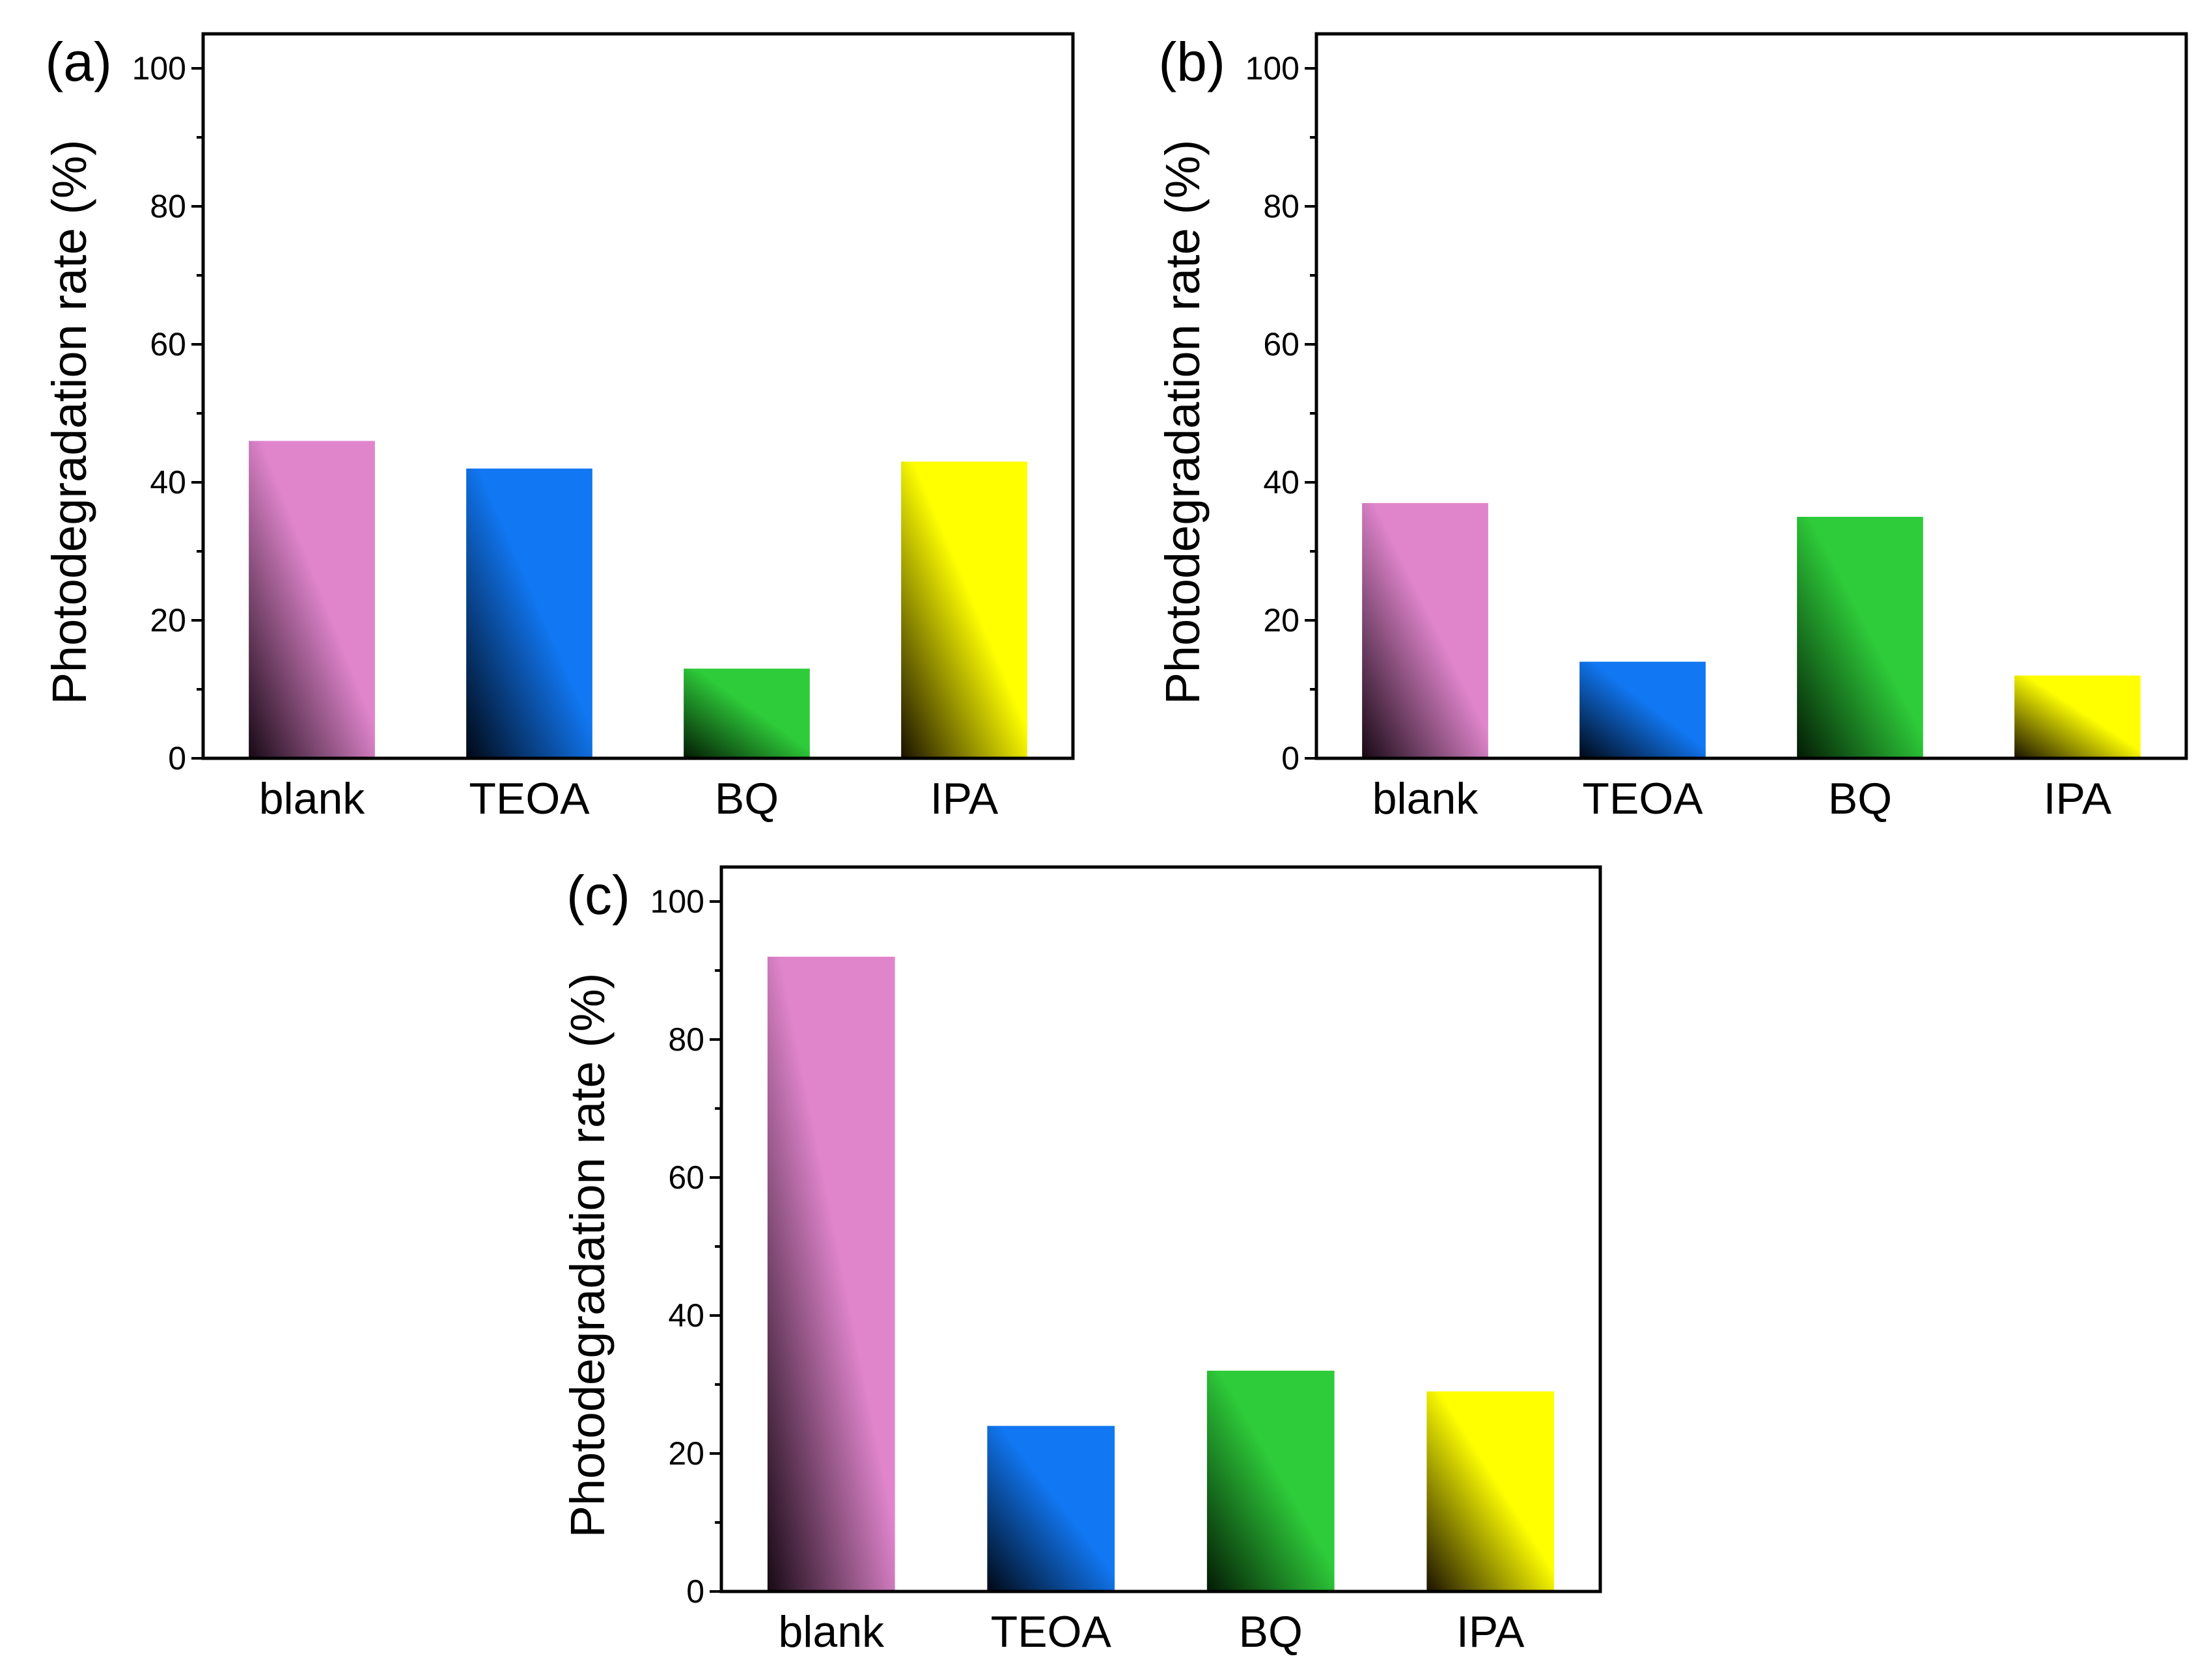 This screenshot has height=1680, width=2209. I want to click on panel-label: (c), so click(598, 895).